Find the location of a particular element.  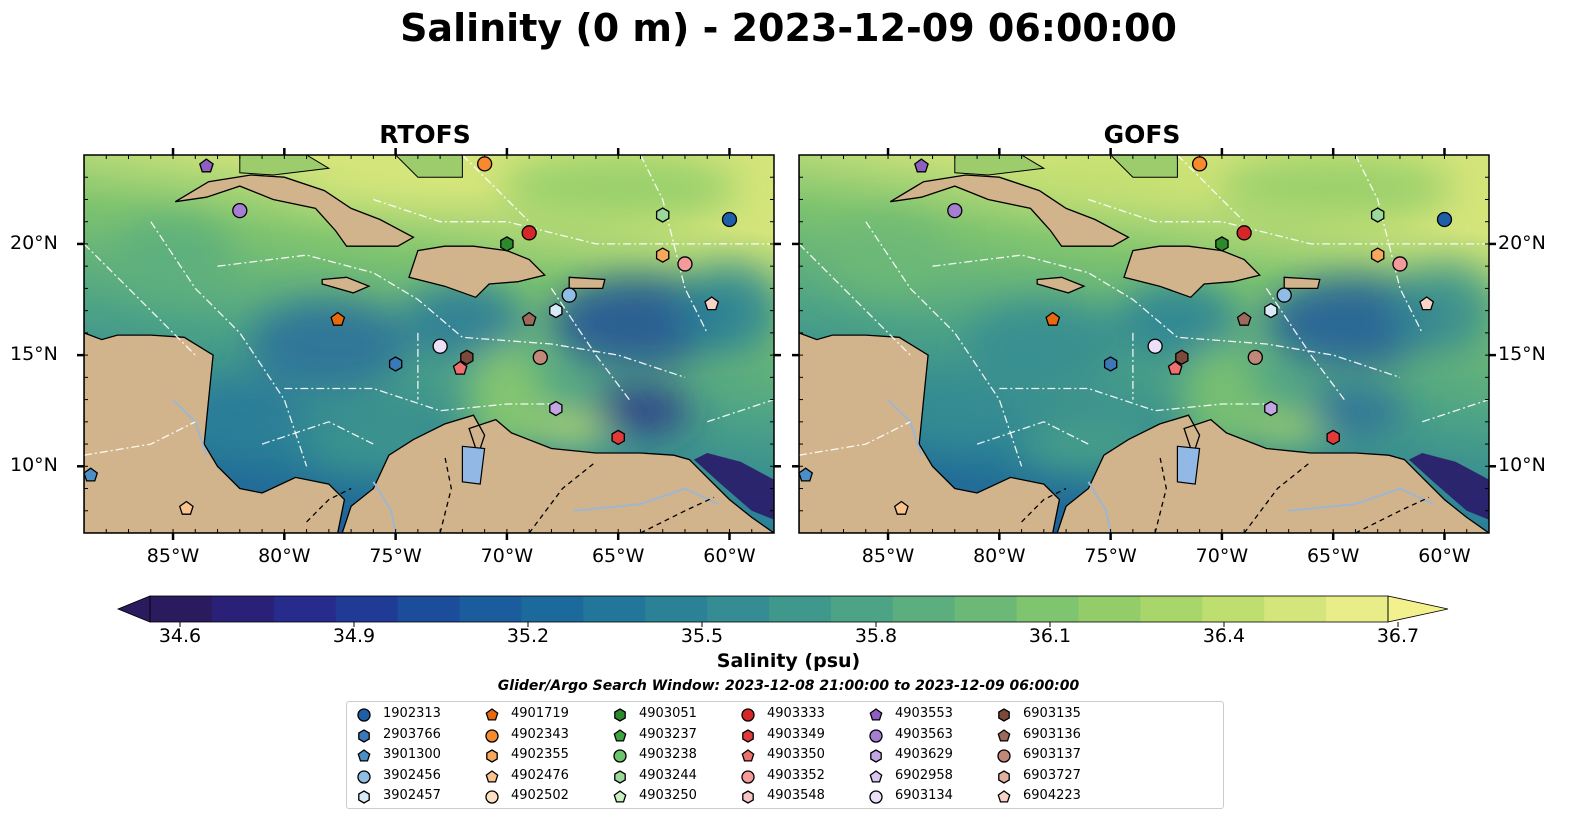

lat-tick-label-right: 10°N is located at coordinates (1522, 465).